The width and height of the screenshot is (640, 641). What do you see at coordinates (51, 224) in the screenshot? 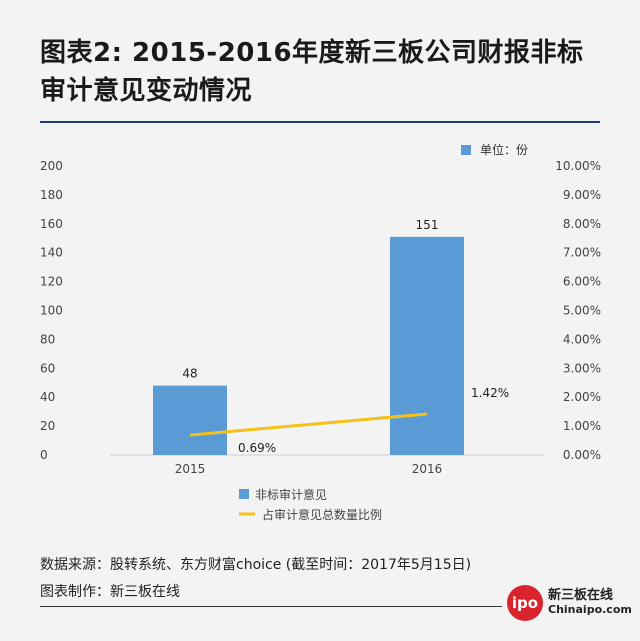
I see `left-tick-label: 160` at bounding box center [51, 224].